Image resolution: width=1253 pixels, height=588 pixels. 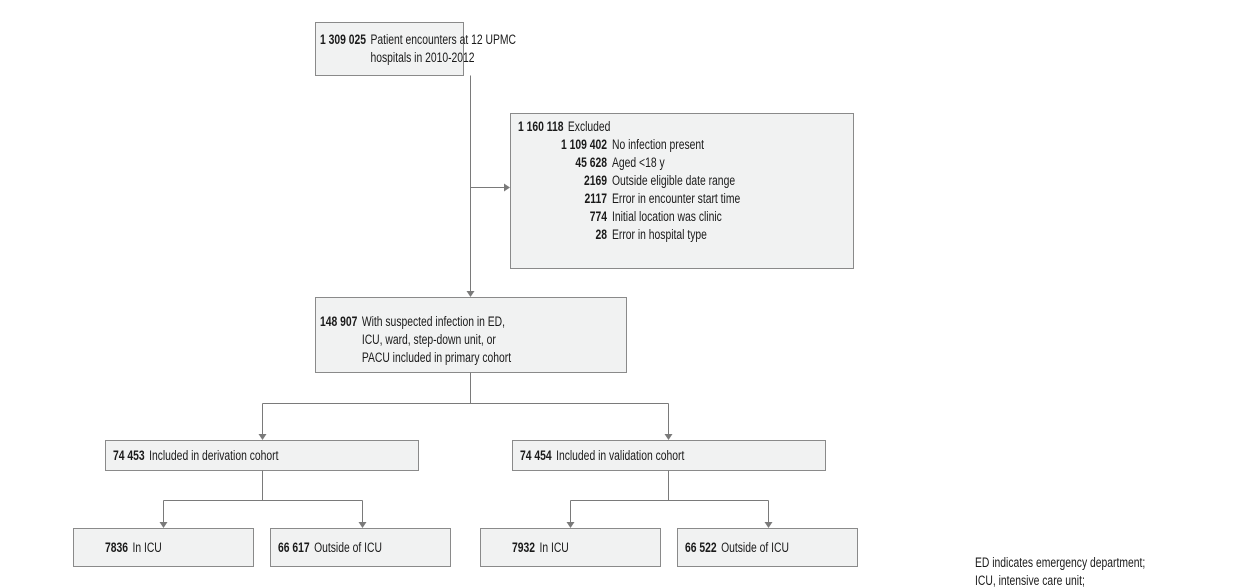 What do you see at coordinates (294, 547) in the screenshot?
I see `count: 66 617` at bounding box center [294, 547].